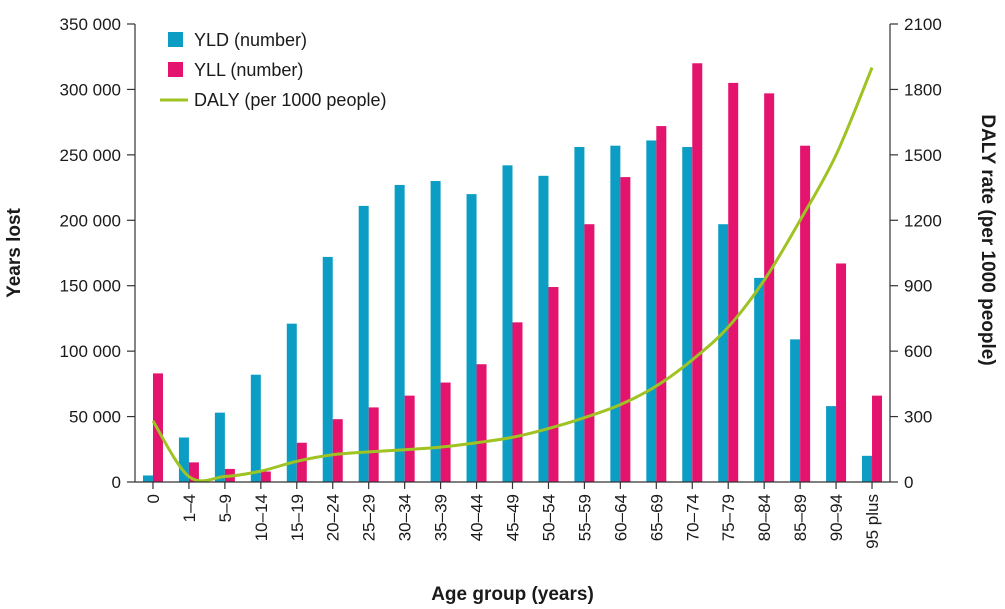 The width and height of the screenshot is (1005, 609). I want to click on y-tick-label: 150 000, so click(90, 286).